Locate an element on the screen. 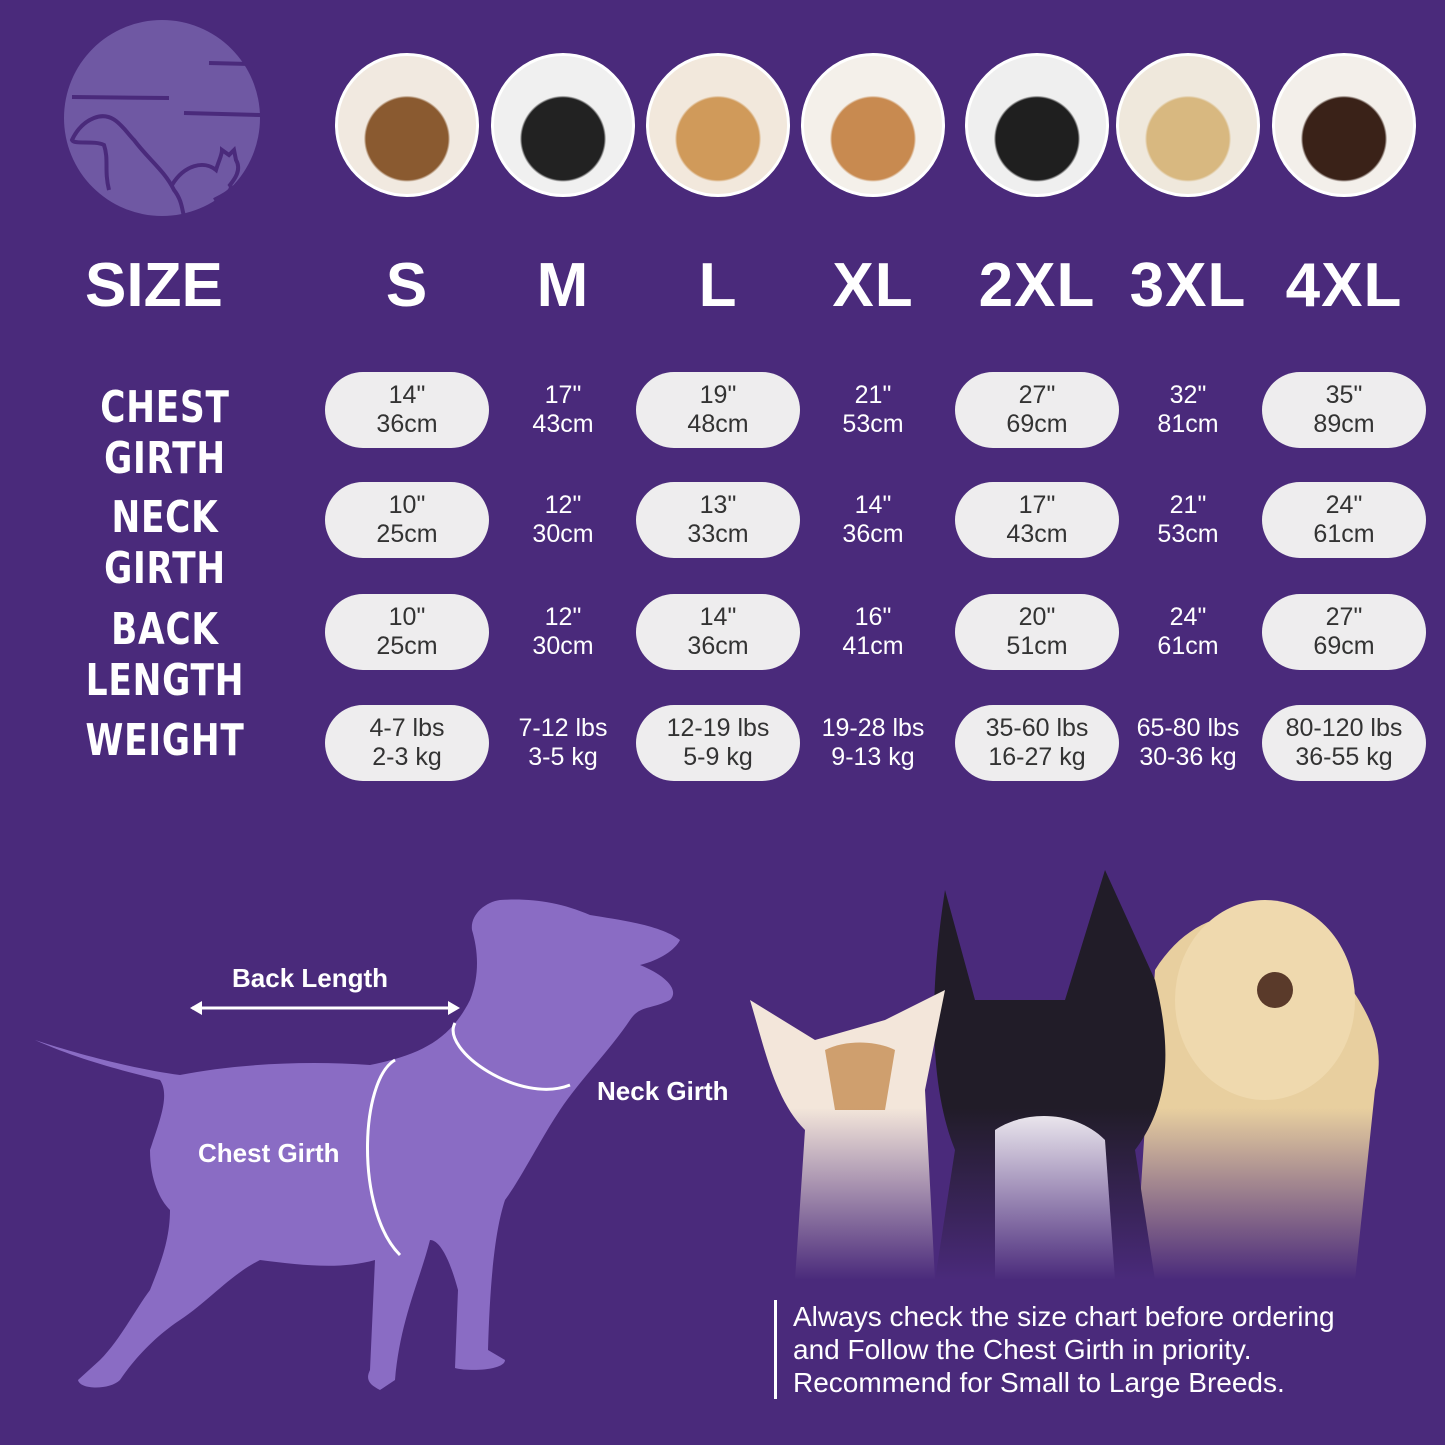 Image resolution: width=1445 pixels, height=1445 pixels. imperial-value: 19-28 lbs is located at coordinates (873, 728).